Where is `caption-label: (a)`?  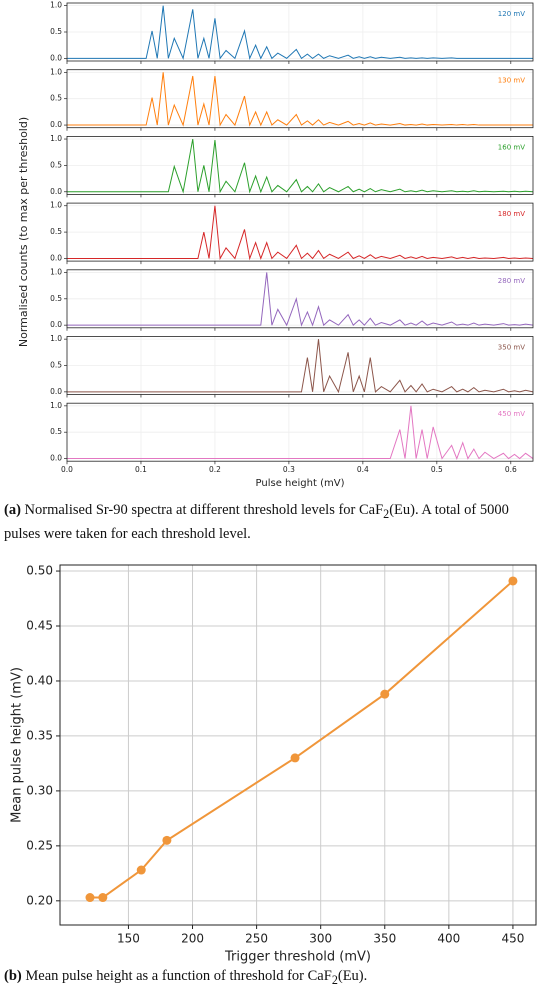
caption-label: (a) is located at coordinates (12, 510).